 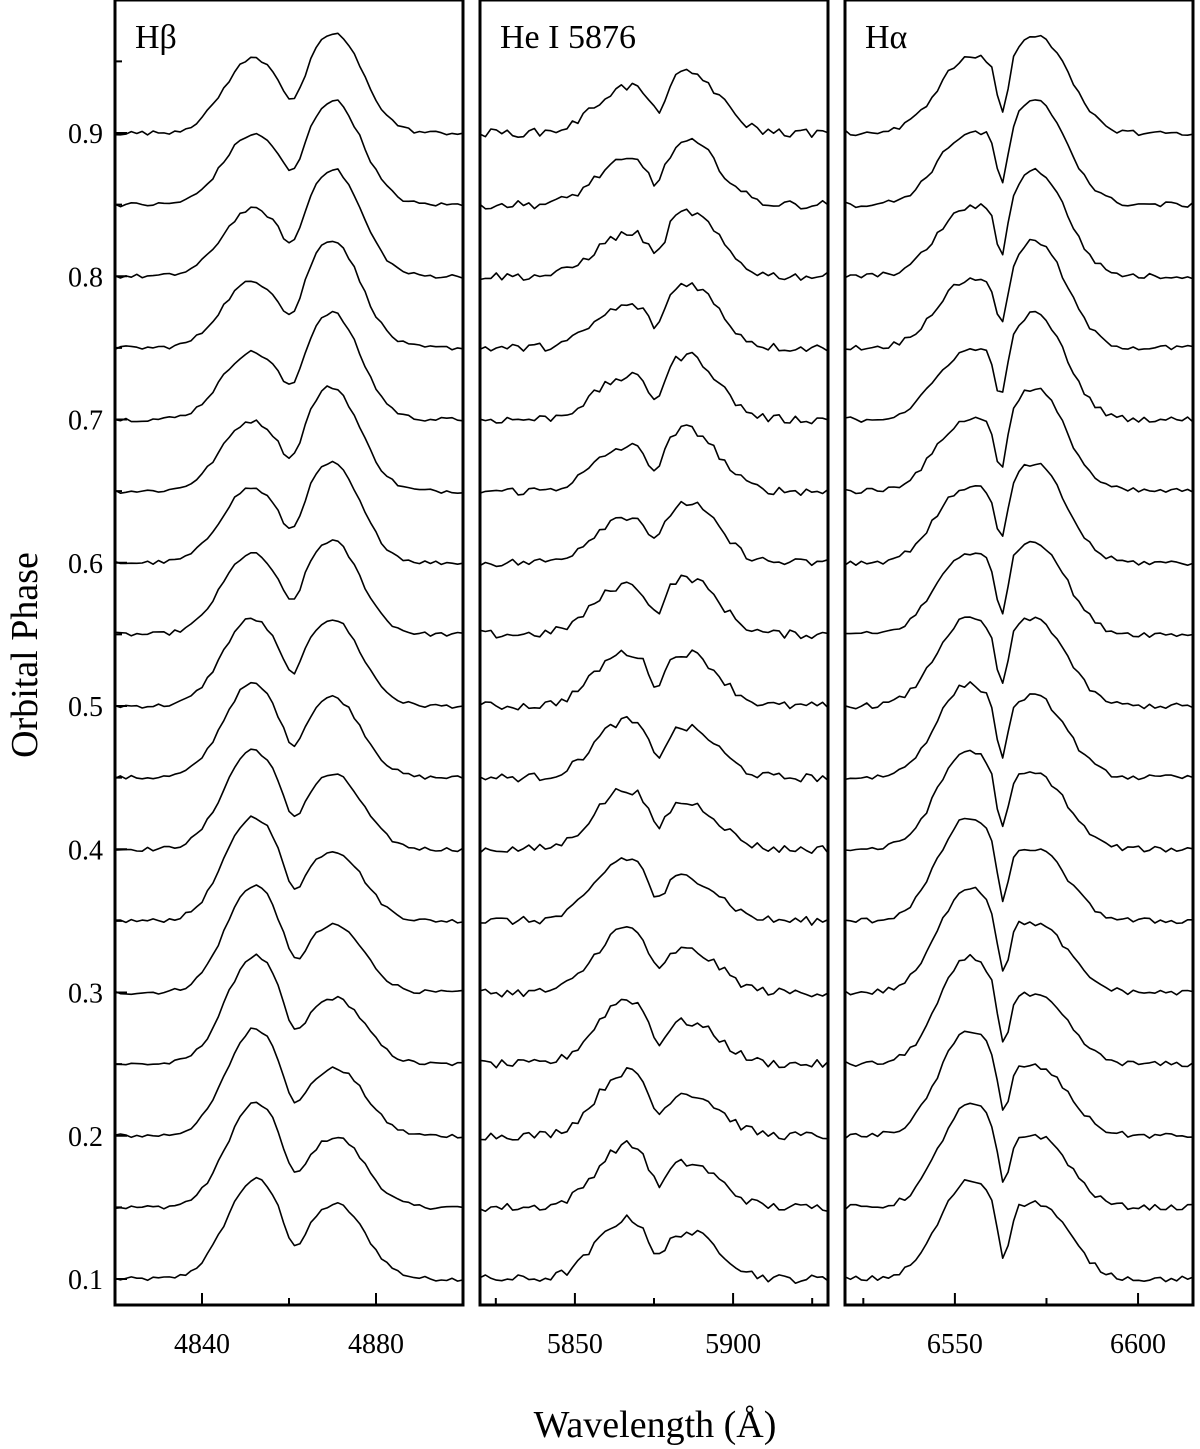 I want to click on x-axis-title: Wavelength (Å), so click(x=655, y=1425).